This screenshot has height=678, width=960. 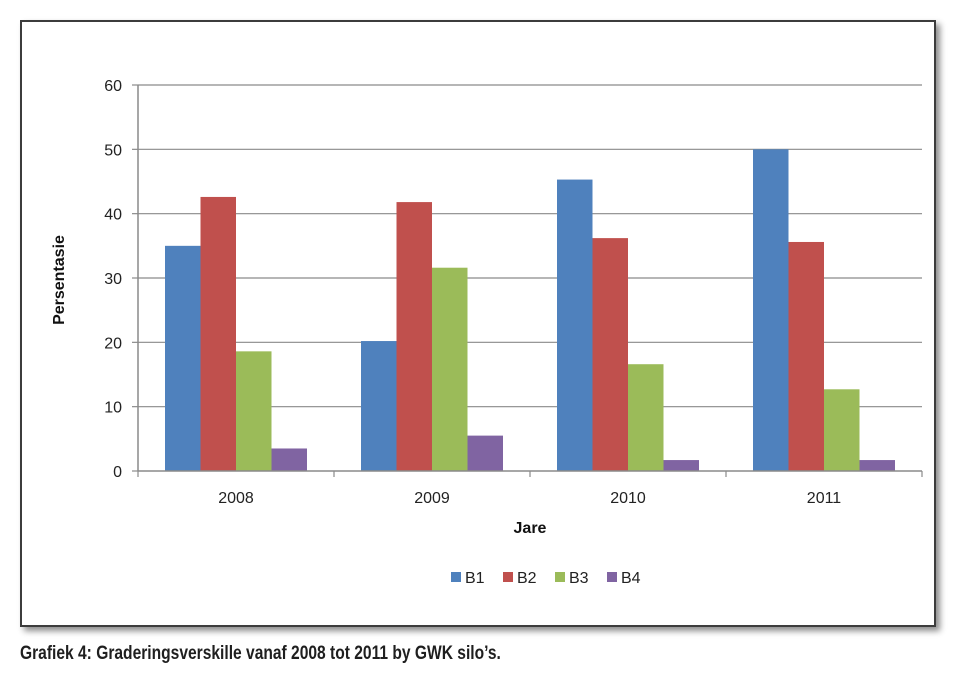 What do you see at coordinates (527, 578) in the screenshot?
I see `legend-label-b2: B2` at bounding box center [527, 578].